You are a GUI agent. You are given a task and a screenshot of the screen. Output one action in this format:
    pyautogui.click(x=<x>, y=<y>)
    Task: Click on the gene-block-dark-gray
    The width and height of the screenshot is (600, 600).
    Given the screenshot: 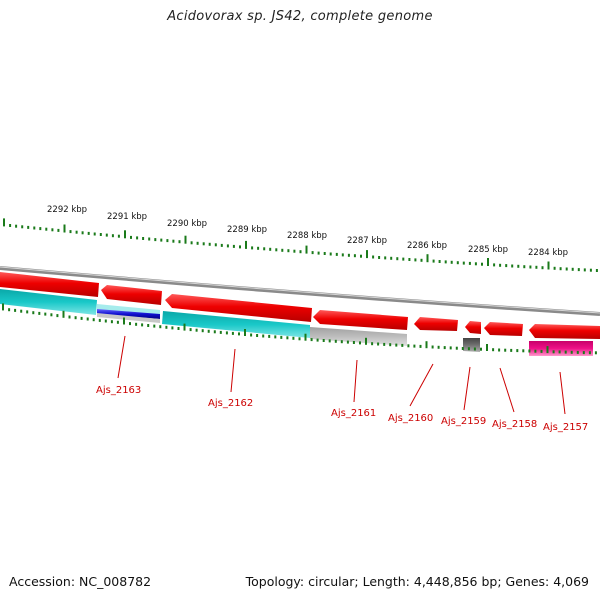 What is the action you would take?
    pyautogui.click(x=471, y=345)
    